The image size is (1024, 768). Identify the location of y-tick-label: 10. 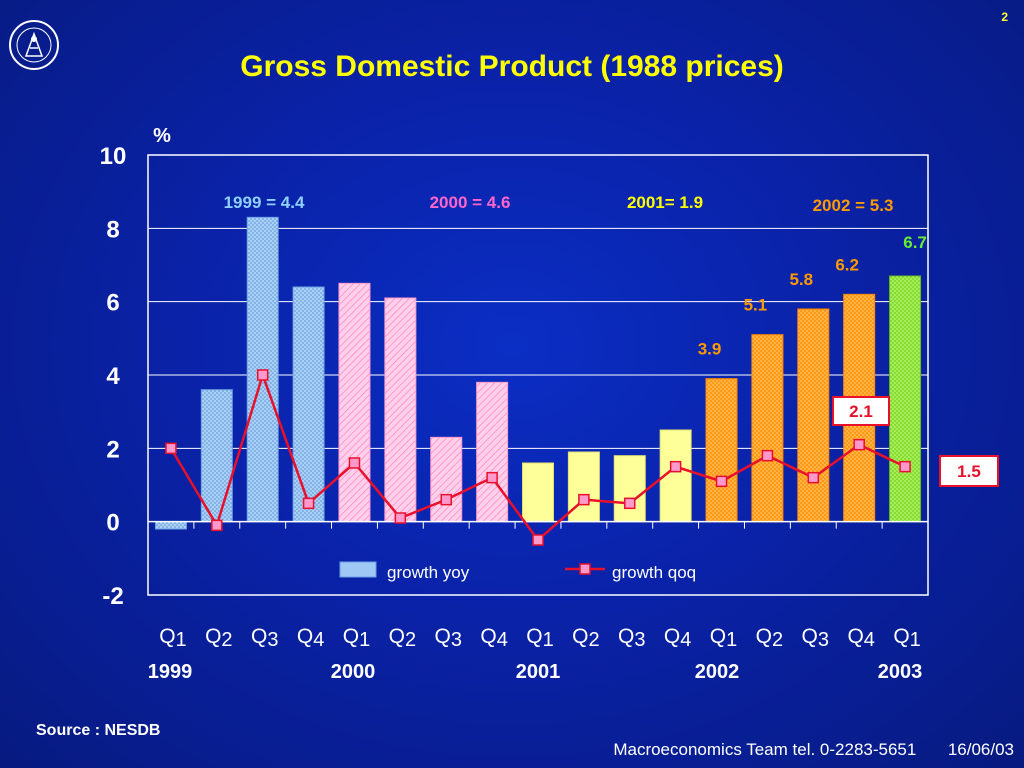
(113, 156).